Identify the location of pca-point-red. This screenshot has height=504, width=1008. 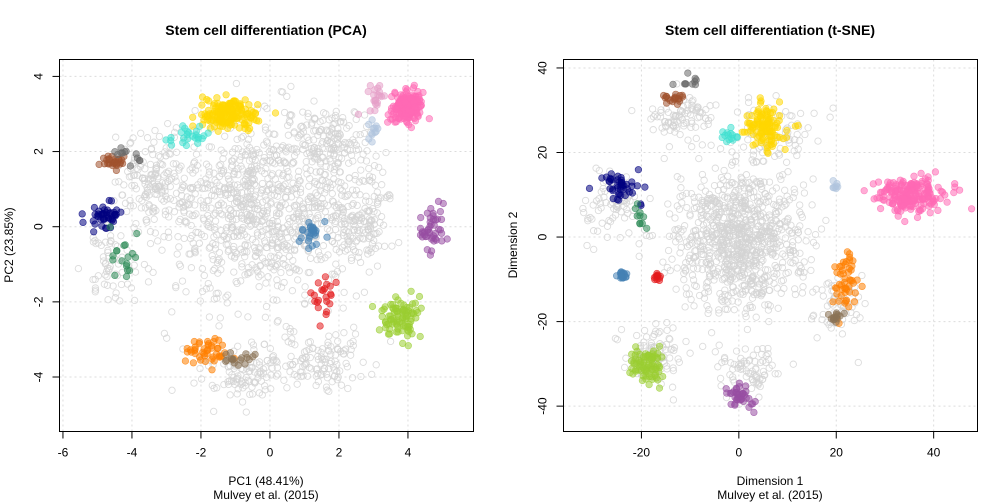
(327, 312).